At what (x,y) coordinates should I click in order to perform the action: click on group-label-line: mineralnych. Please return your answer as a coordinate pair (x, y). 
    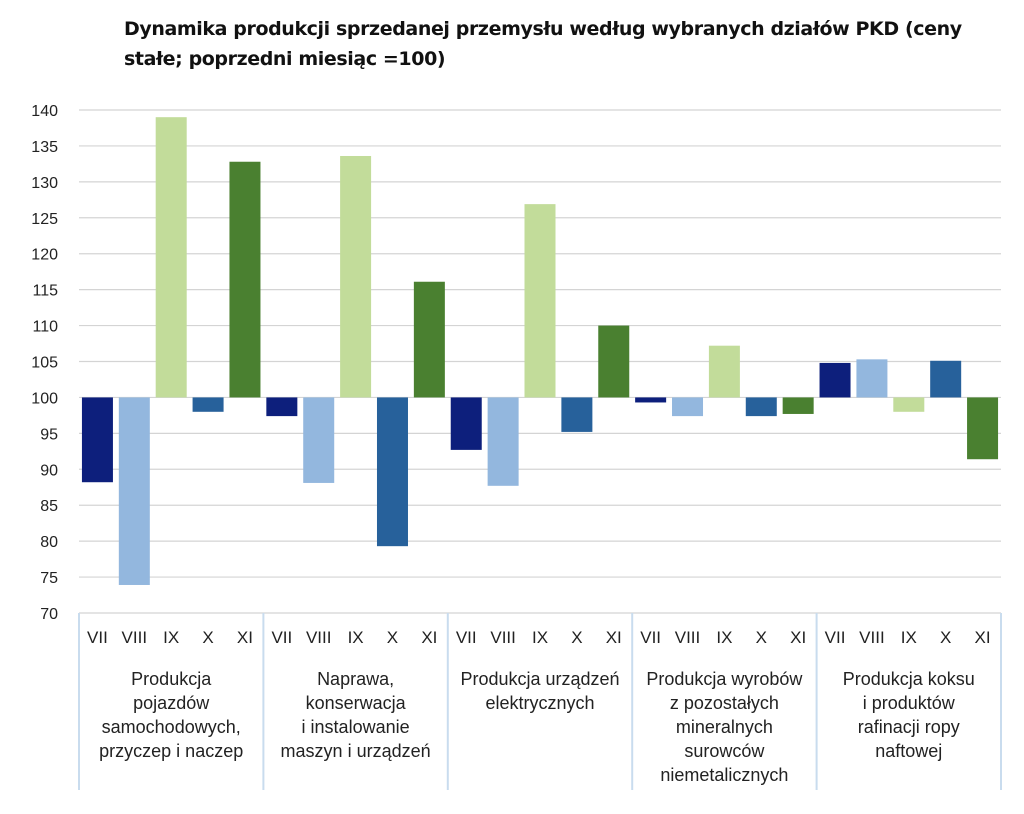
    Looking at the image, I should click on (724, 727).